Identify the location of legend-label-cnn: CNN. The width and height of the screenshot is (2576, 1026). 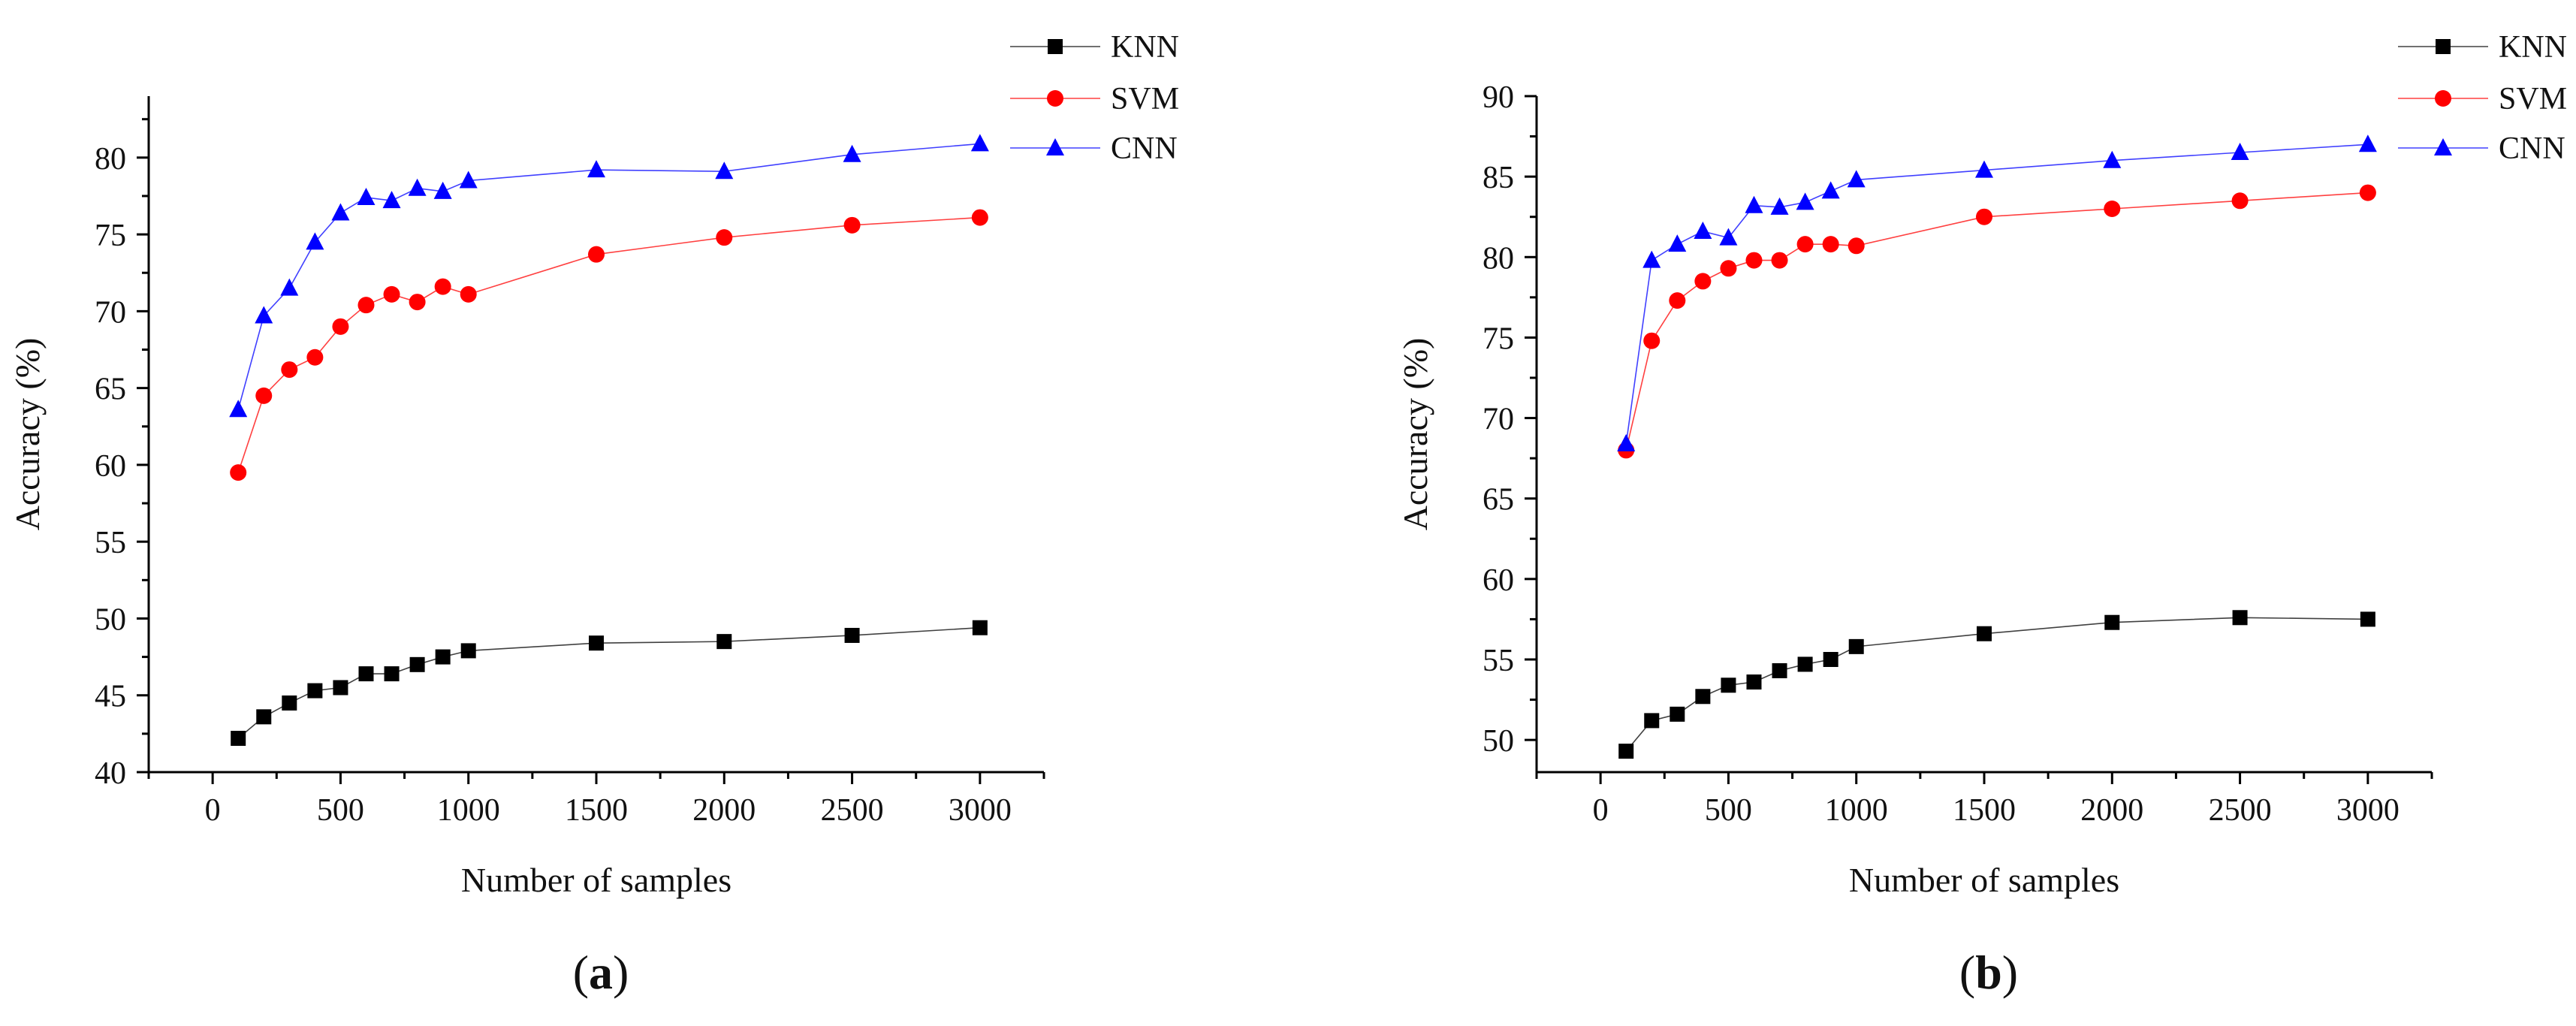
(2532, 148).